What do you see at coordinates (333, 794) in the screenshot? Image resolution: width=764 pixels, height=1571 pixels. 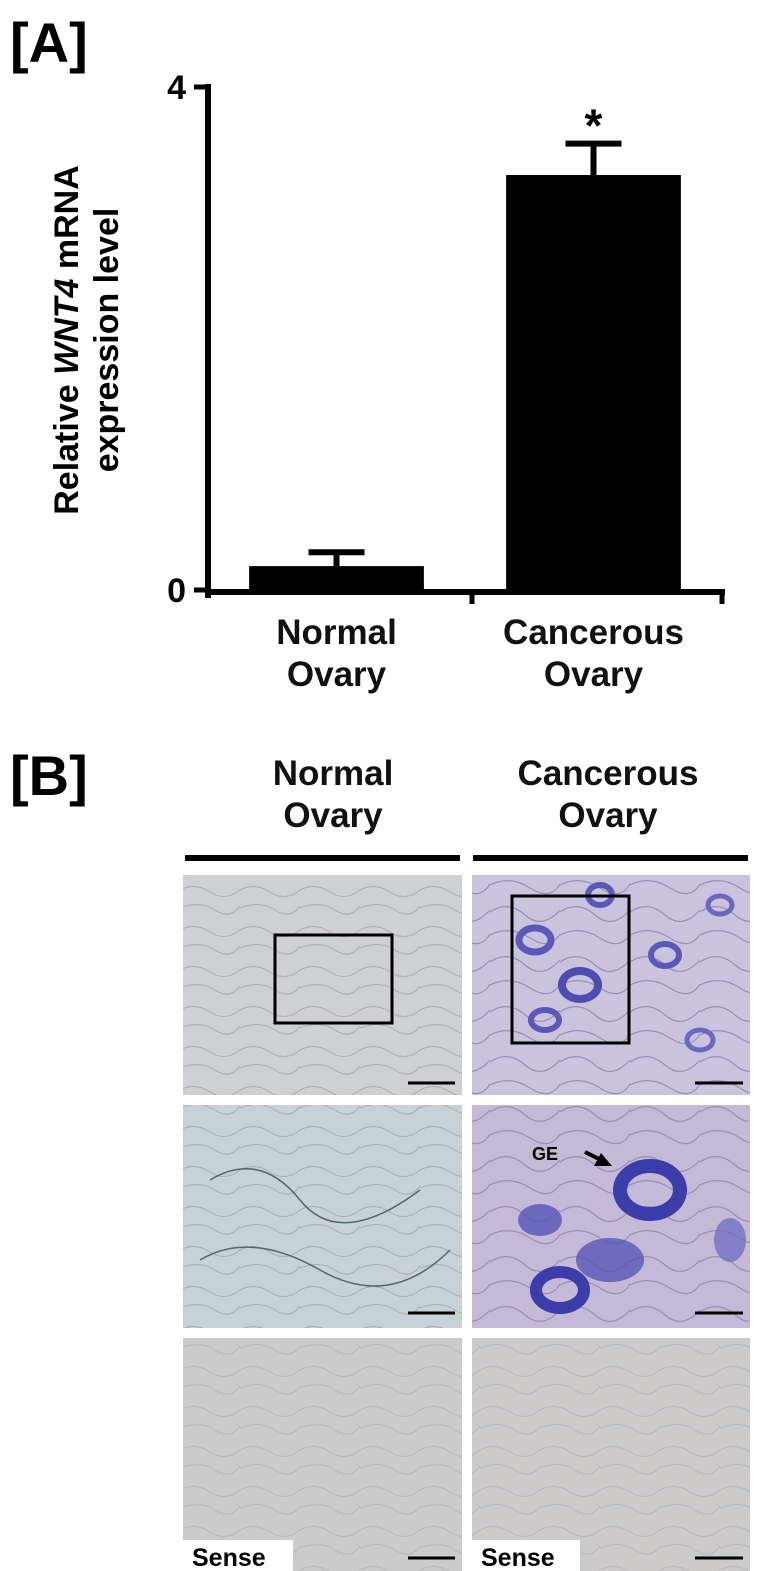 I see `column-header: Normal Ovary` at bounding box center [333, 794].